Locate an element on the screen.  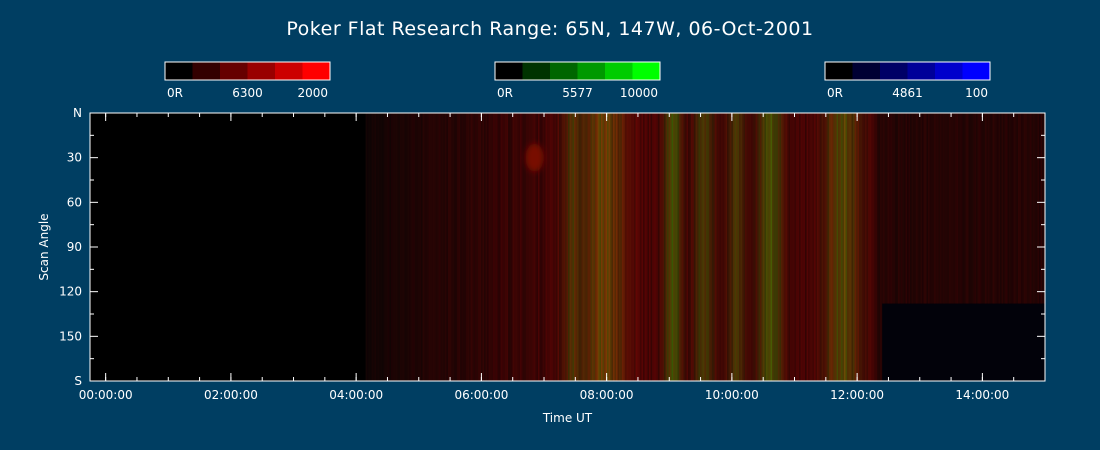
no-data-region is located at coordinates (963, 342).